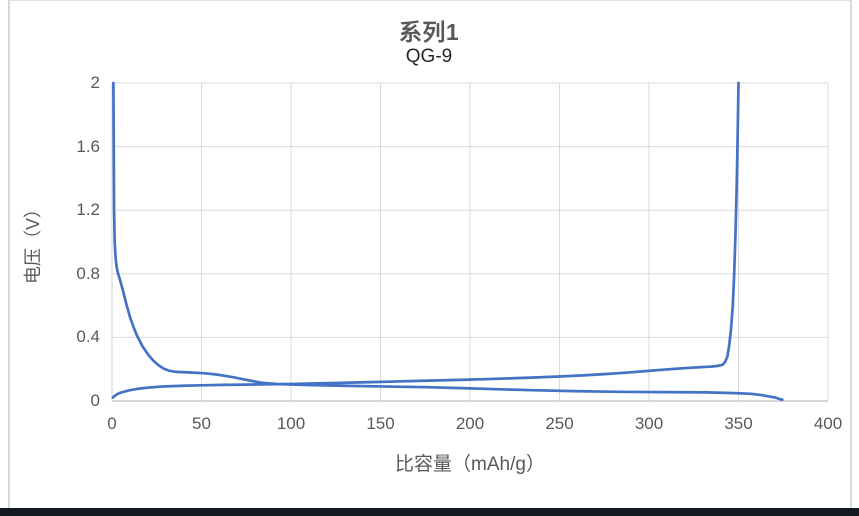 The width and height of the screenshot is (859, 516). I want to click on window-frame-left, so click(9, 254).